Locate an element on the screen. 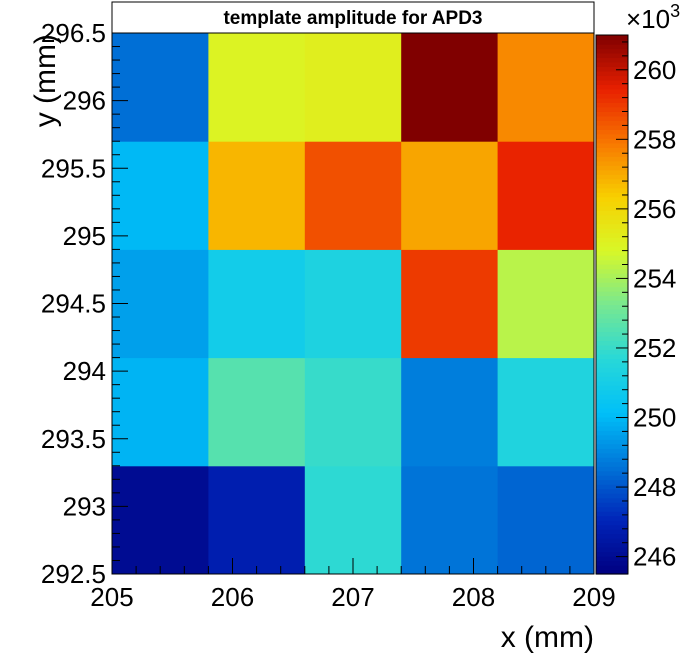 Image resolution: width=698 pixels, height=669 pixels. chart-title: template amplitude for APD3 is located at coordinates (352, 18).